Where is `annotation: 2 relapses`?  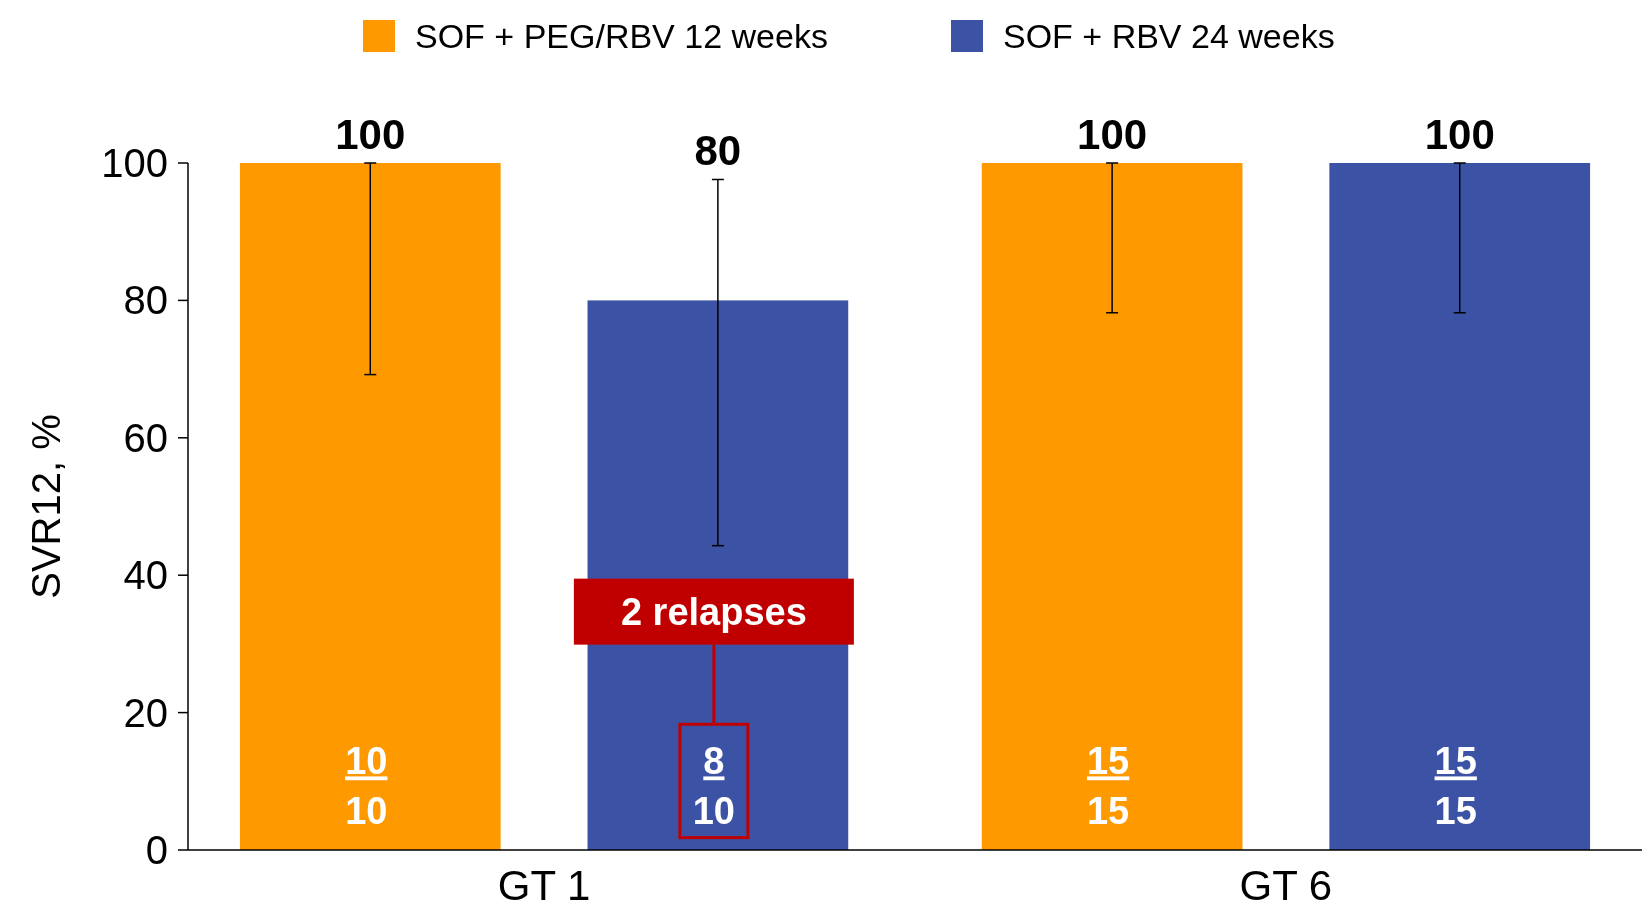 annotation: 2 relapses is located at coordinates (713, 611).